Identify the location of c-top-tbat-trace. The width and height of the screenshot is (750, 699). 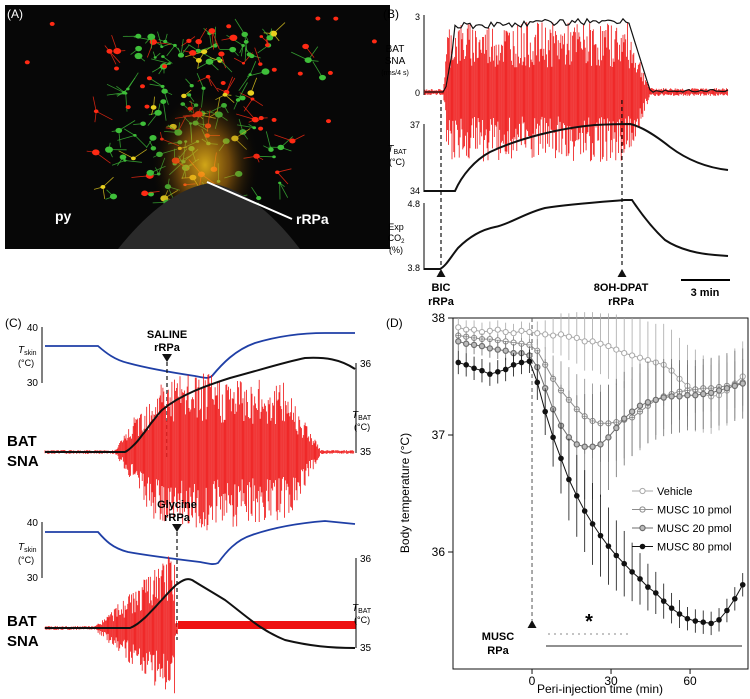
(200, 404).